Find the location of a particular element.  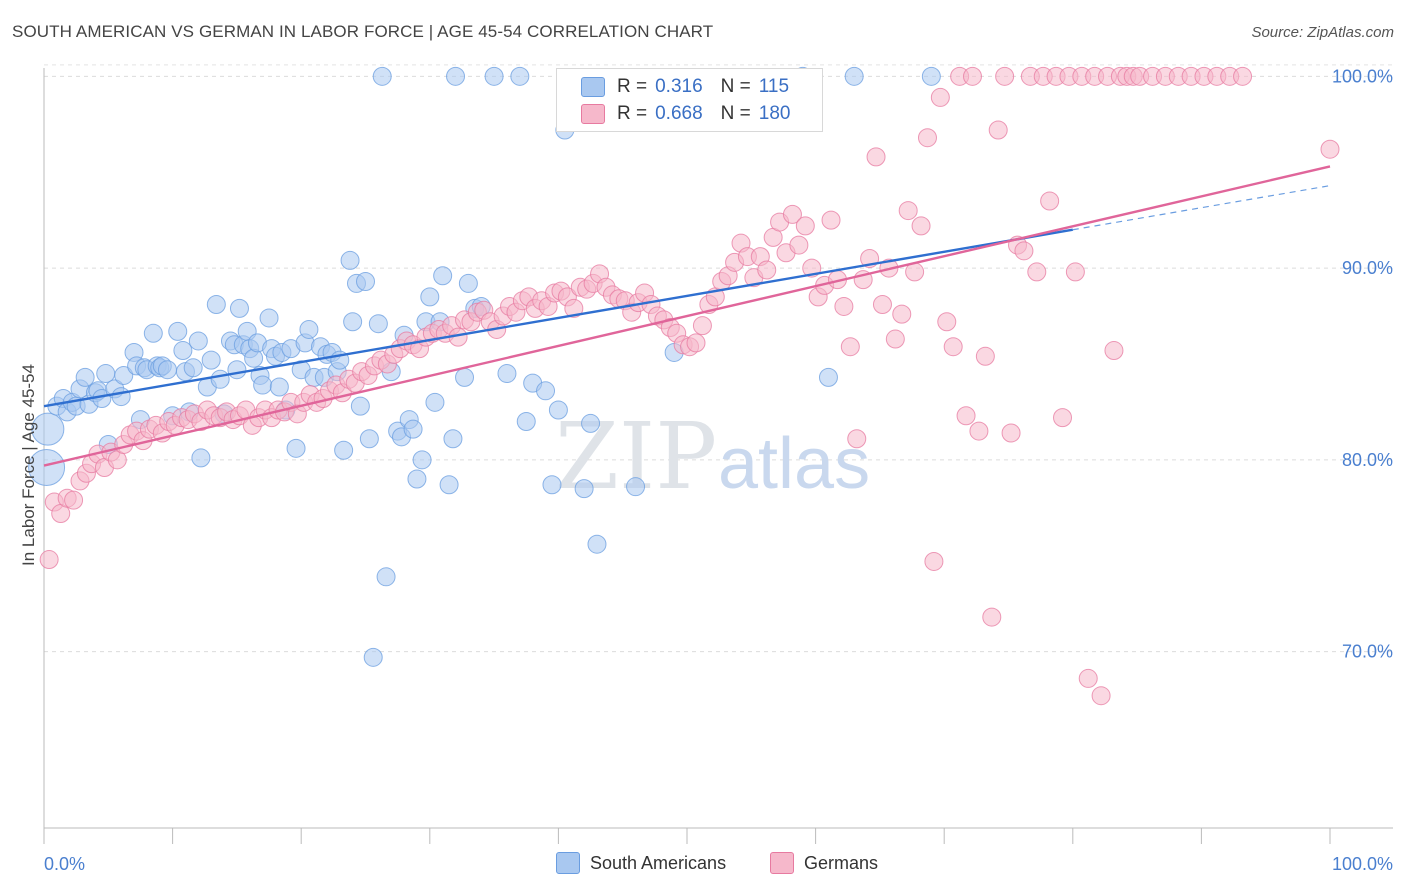

y-tick-label: 70.0% is located at coordinates (1367, 652).